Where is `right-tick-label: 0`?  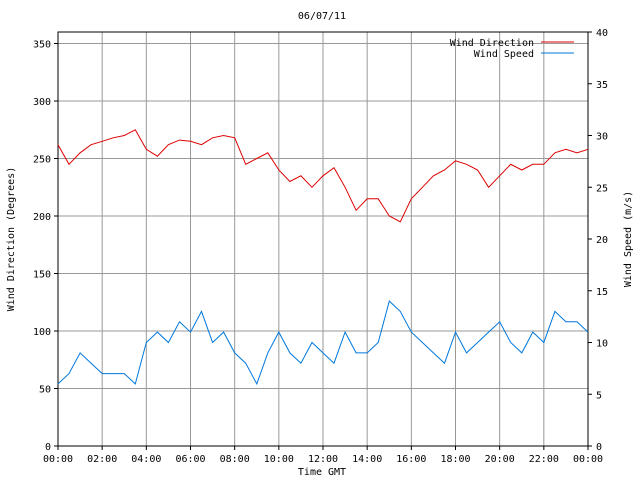
right-tick-label: 0 is located at coordinates (599, 447).